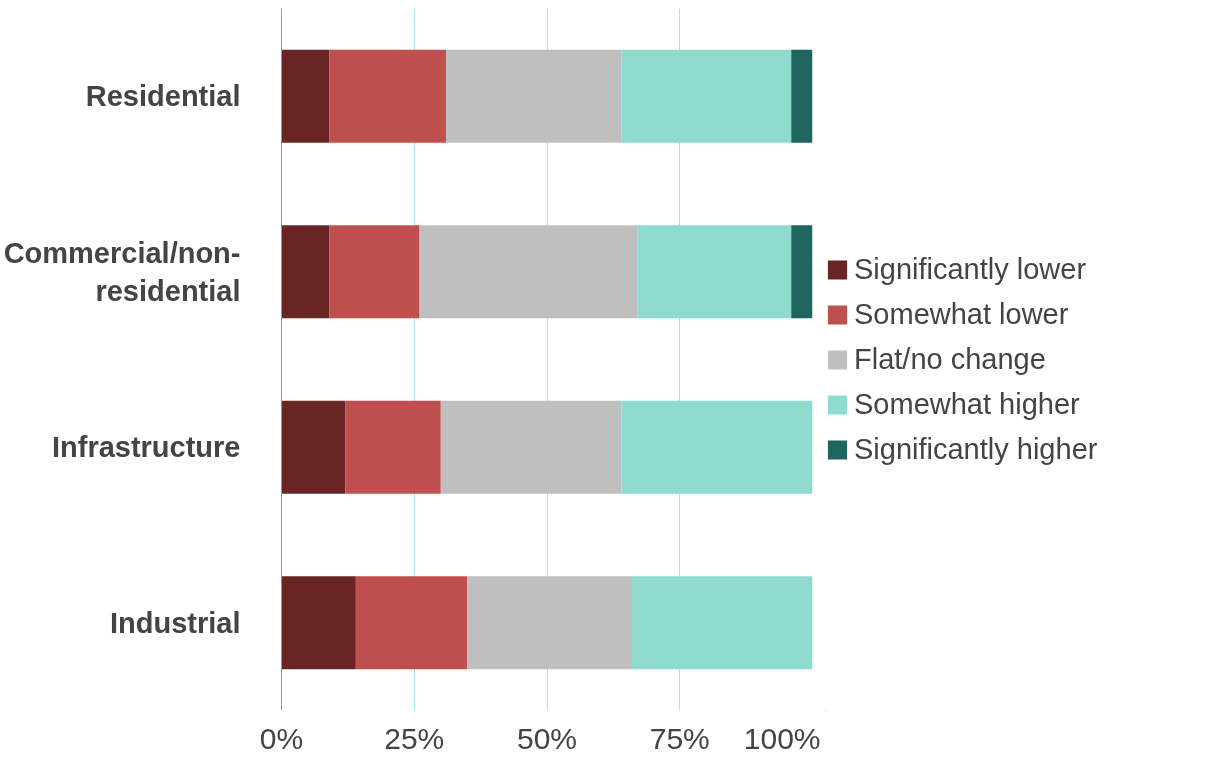 Image resolution: width=1221 pixels, height=757 pixels. I want to click on legend-label: Somewhat higher, so click(967, 404).